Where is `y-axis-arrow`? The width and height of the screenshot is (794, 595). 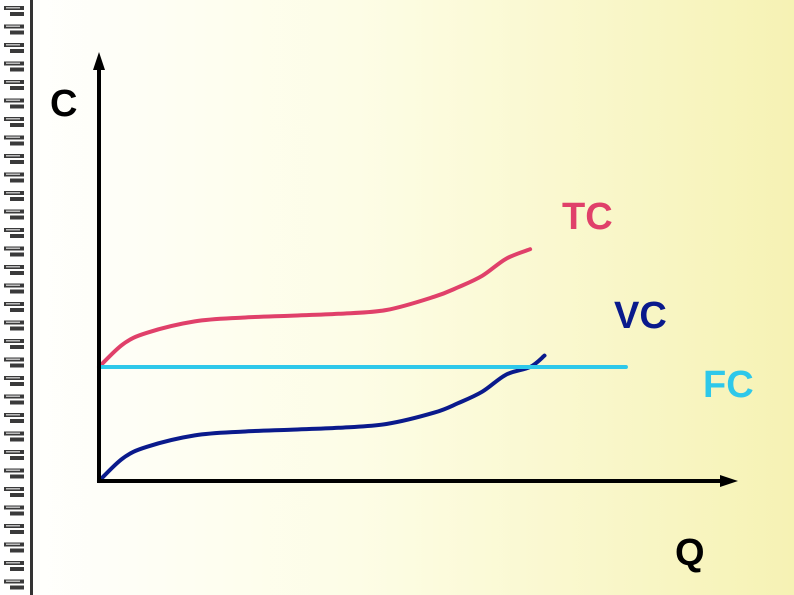
y-axis-arrow is located at coordinates (99, 61).